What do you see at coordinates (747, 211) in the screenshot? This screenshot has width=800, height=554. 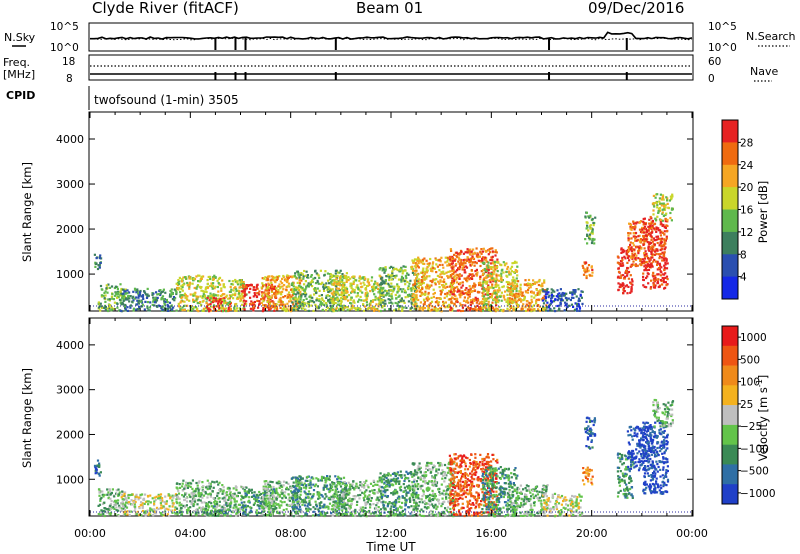 I see `colorbar-tick-label: 16` at bounding box center [747, 211].